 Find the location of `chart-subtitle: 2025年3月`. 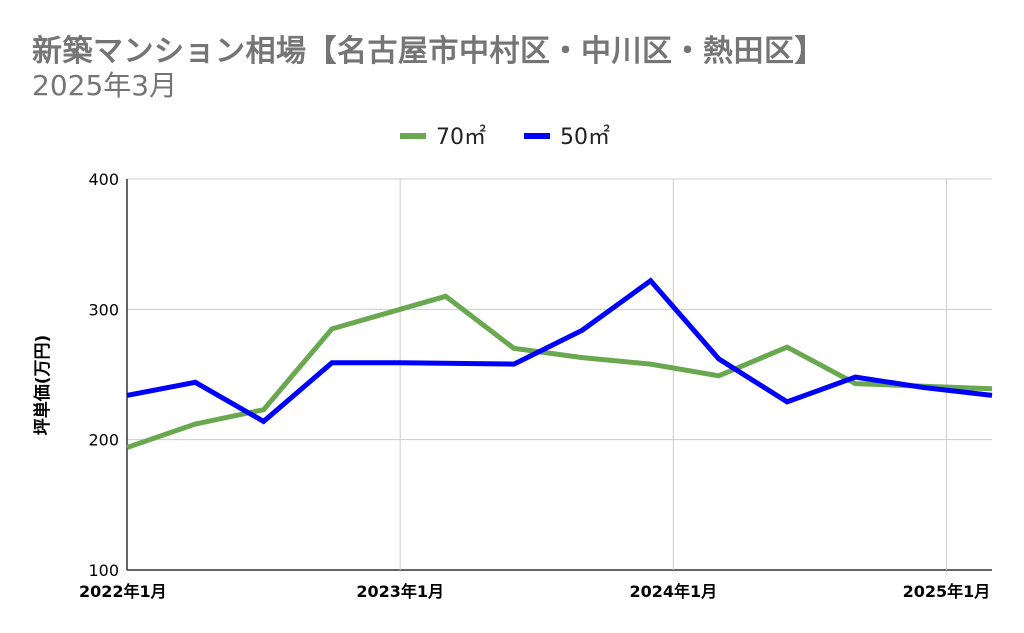

chart-subtitle: 2025年3月 is located at coordinates (105, 85).